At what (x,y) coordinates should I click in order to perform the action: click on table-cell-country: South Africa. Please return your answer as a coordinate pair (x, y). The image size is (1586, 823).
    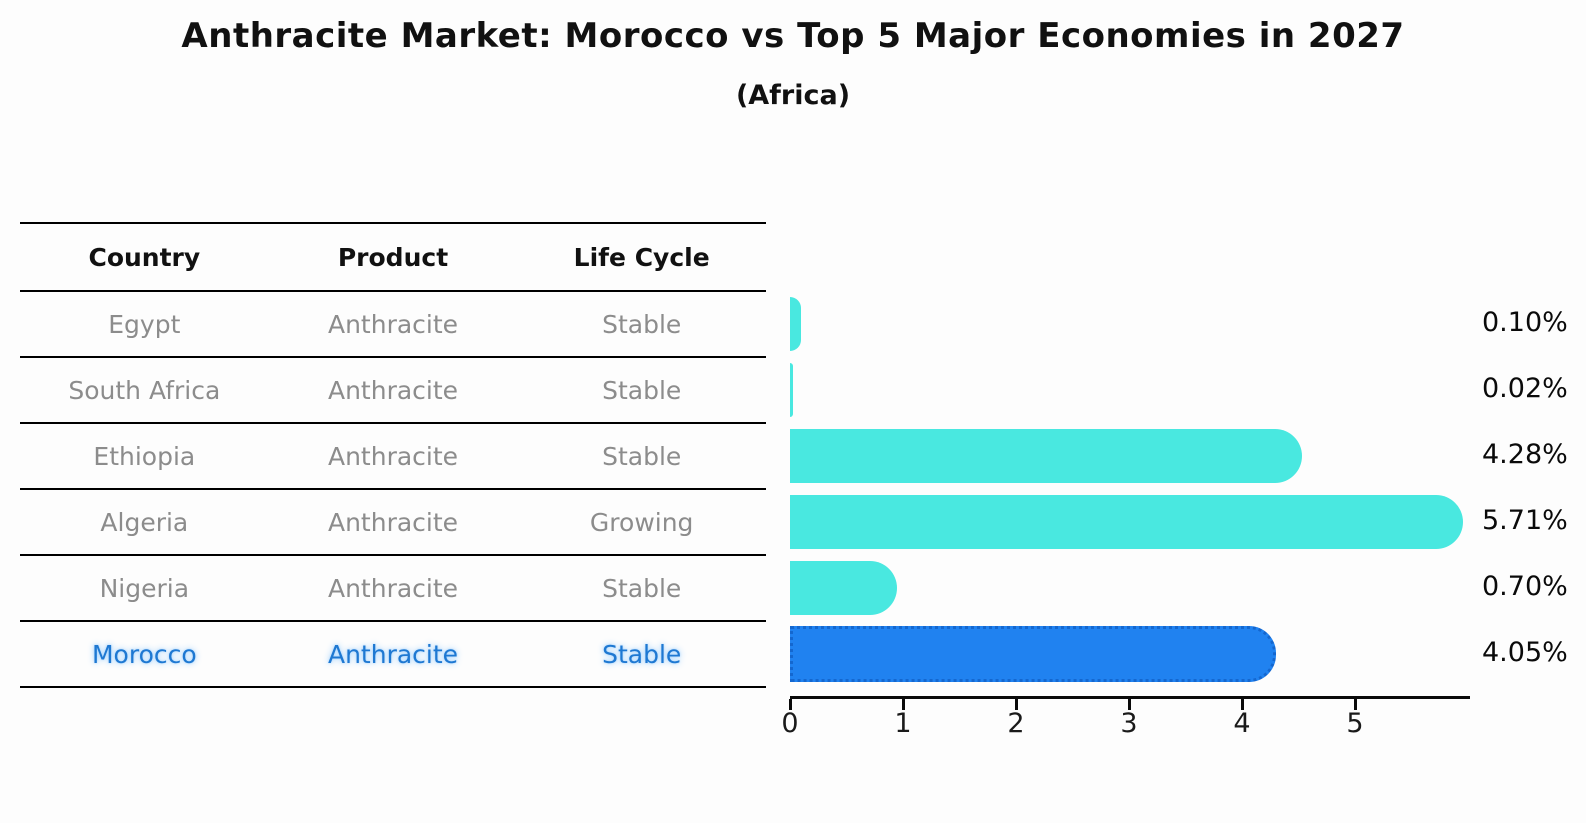
    Looking at the image, I should click on (144, 390).